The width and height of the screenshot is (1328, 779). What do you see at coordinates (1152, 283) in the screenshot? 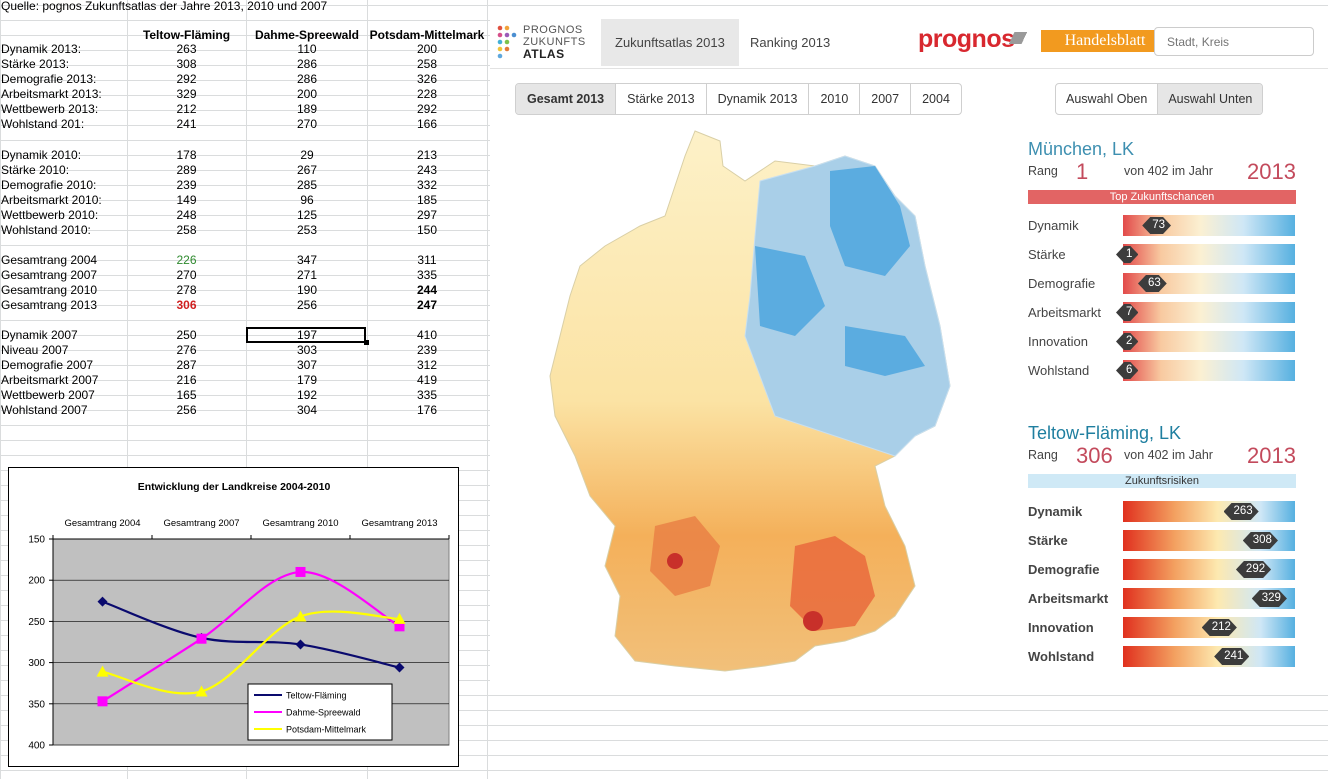
I see `metric-rank-pin: 63` at bounding box center [1152, 283].